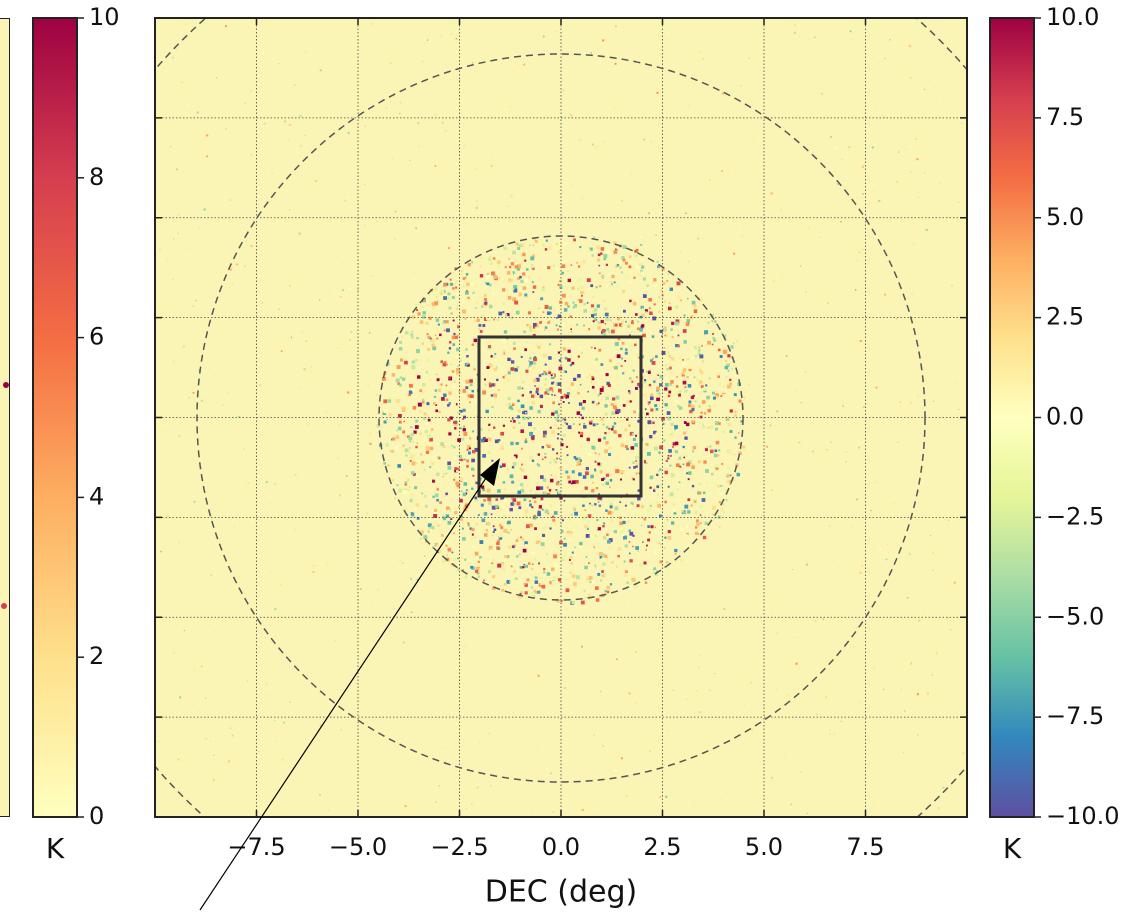 This screenshot has height=917, width=1138. I want to click on colorbar-tick-label: 2.5, so click(1065, 317).